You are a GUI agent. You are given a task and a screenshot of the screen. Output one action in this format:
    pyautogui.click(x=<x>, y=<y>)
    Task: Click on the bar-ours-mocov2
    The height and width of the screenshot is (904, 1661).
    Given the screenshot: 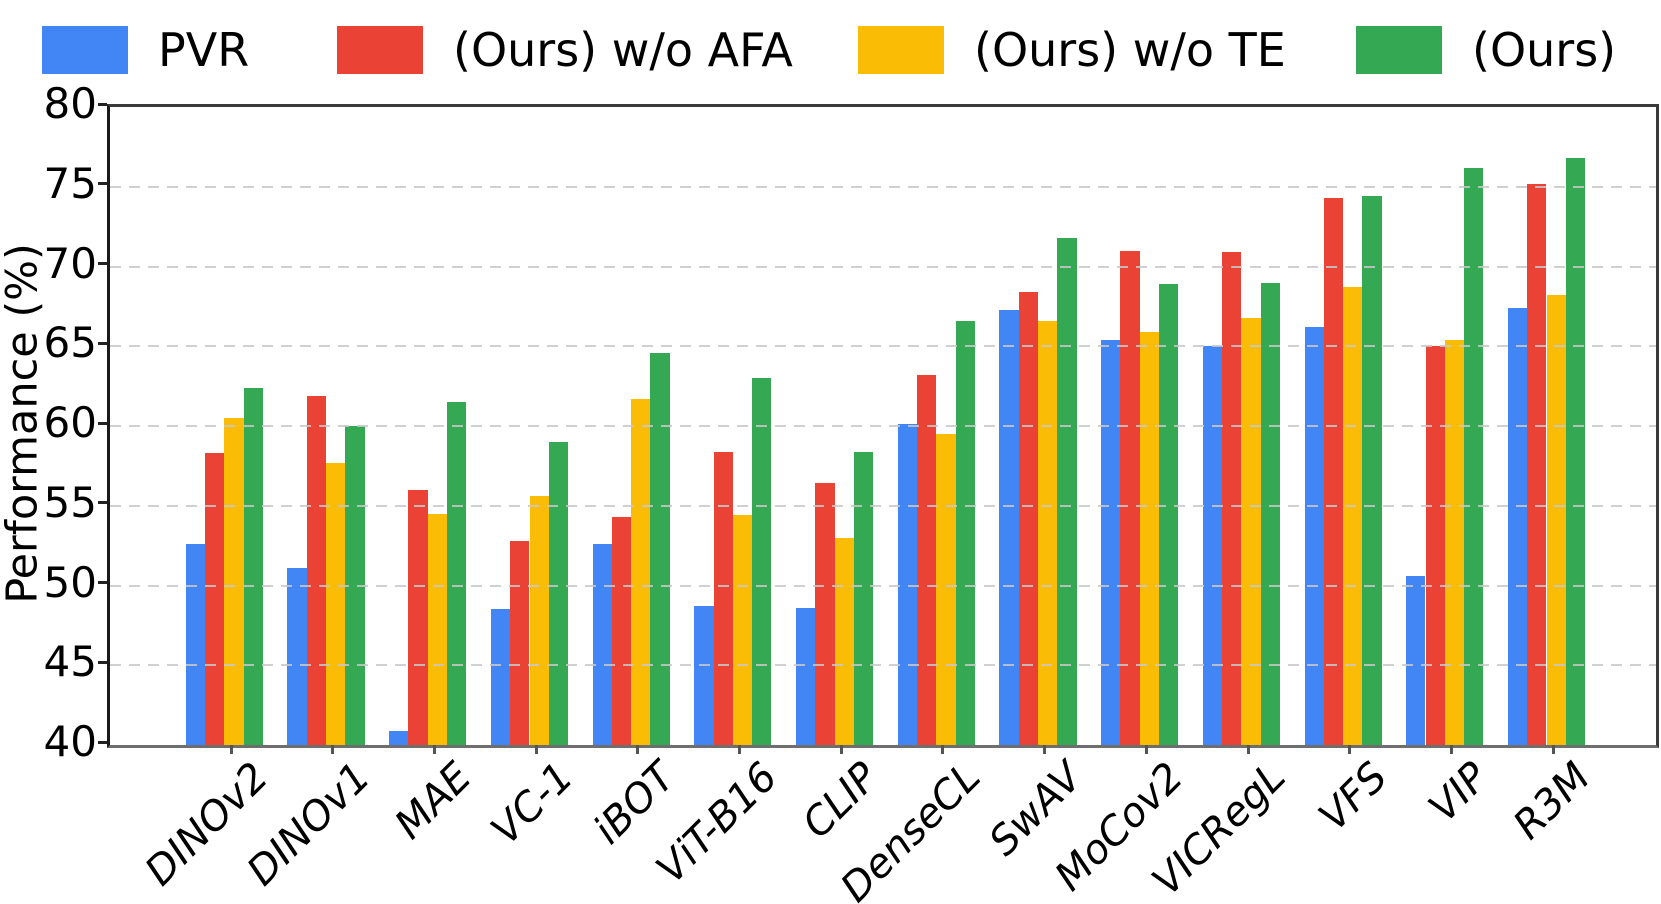 What is the action you would take?
    pyautogui.click(x=1169, y=514)
    